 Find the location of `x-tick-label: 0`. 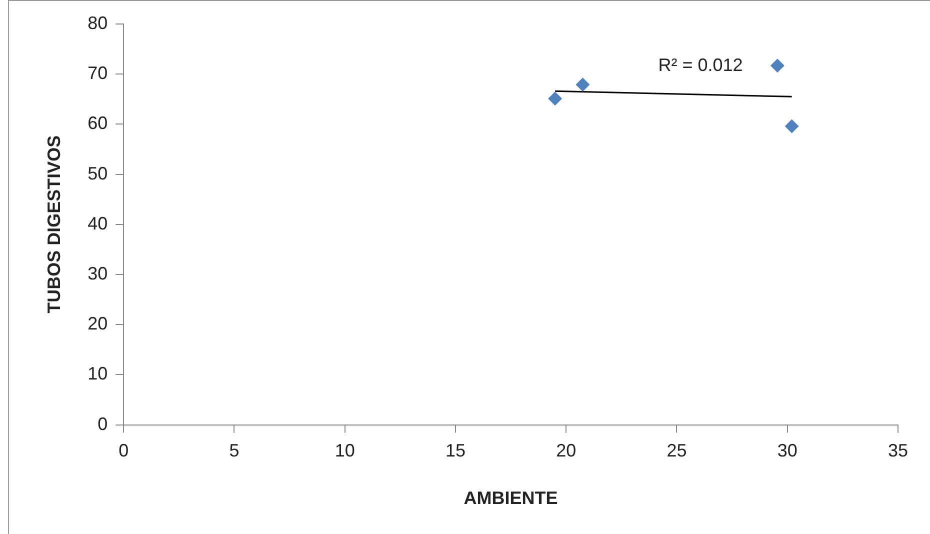

x-tick-label: 0 is located at coordinates (123, 450).